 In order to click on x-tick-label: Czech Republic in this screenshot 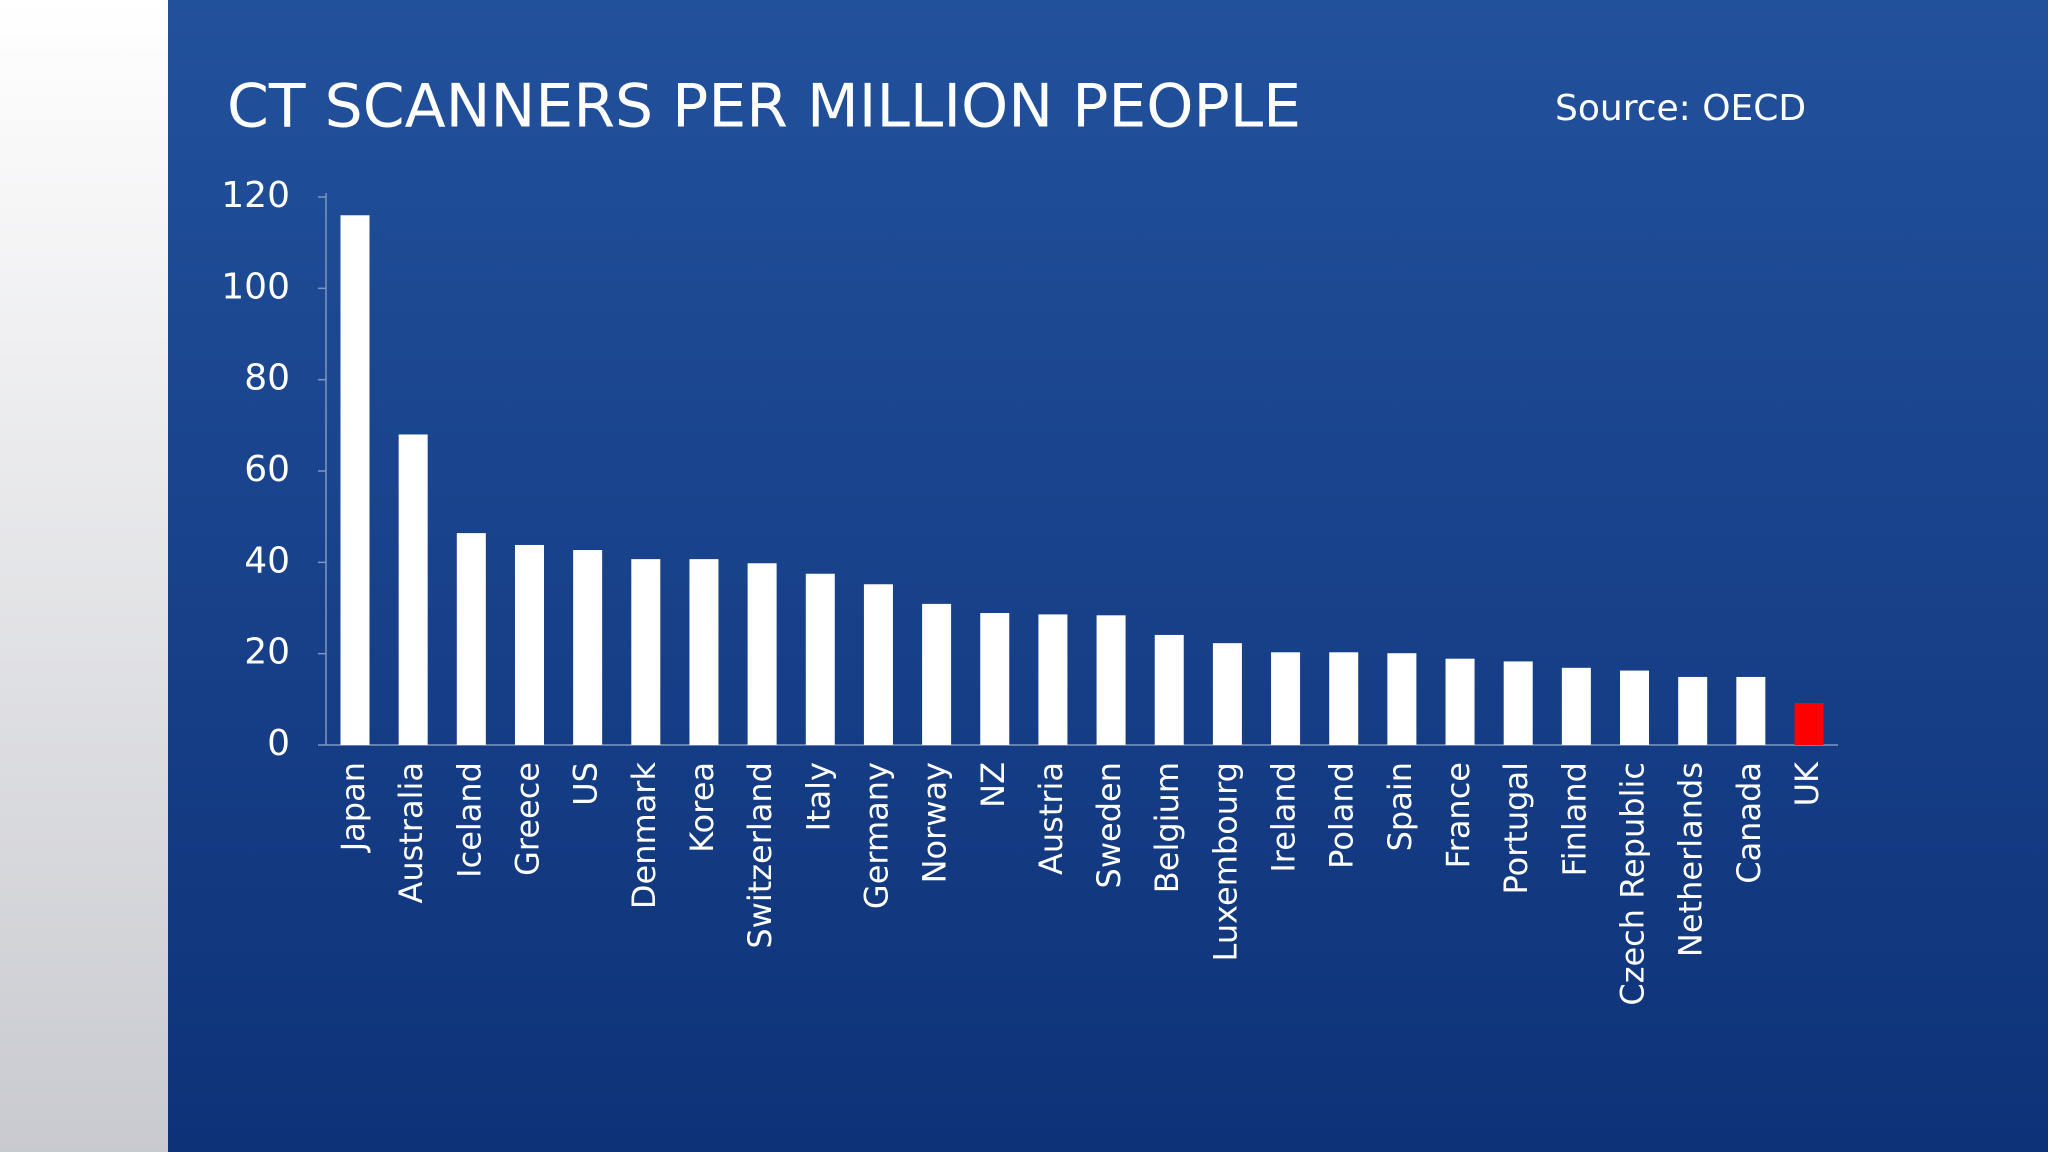, I will do `click(1633, 884)`.